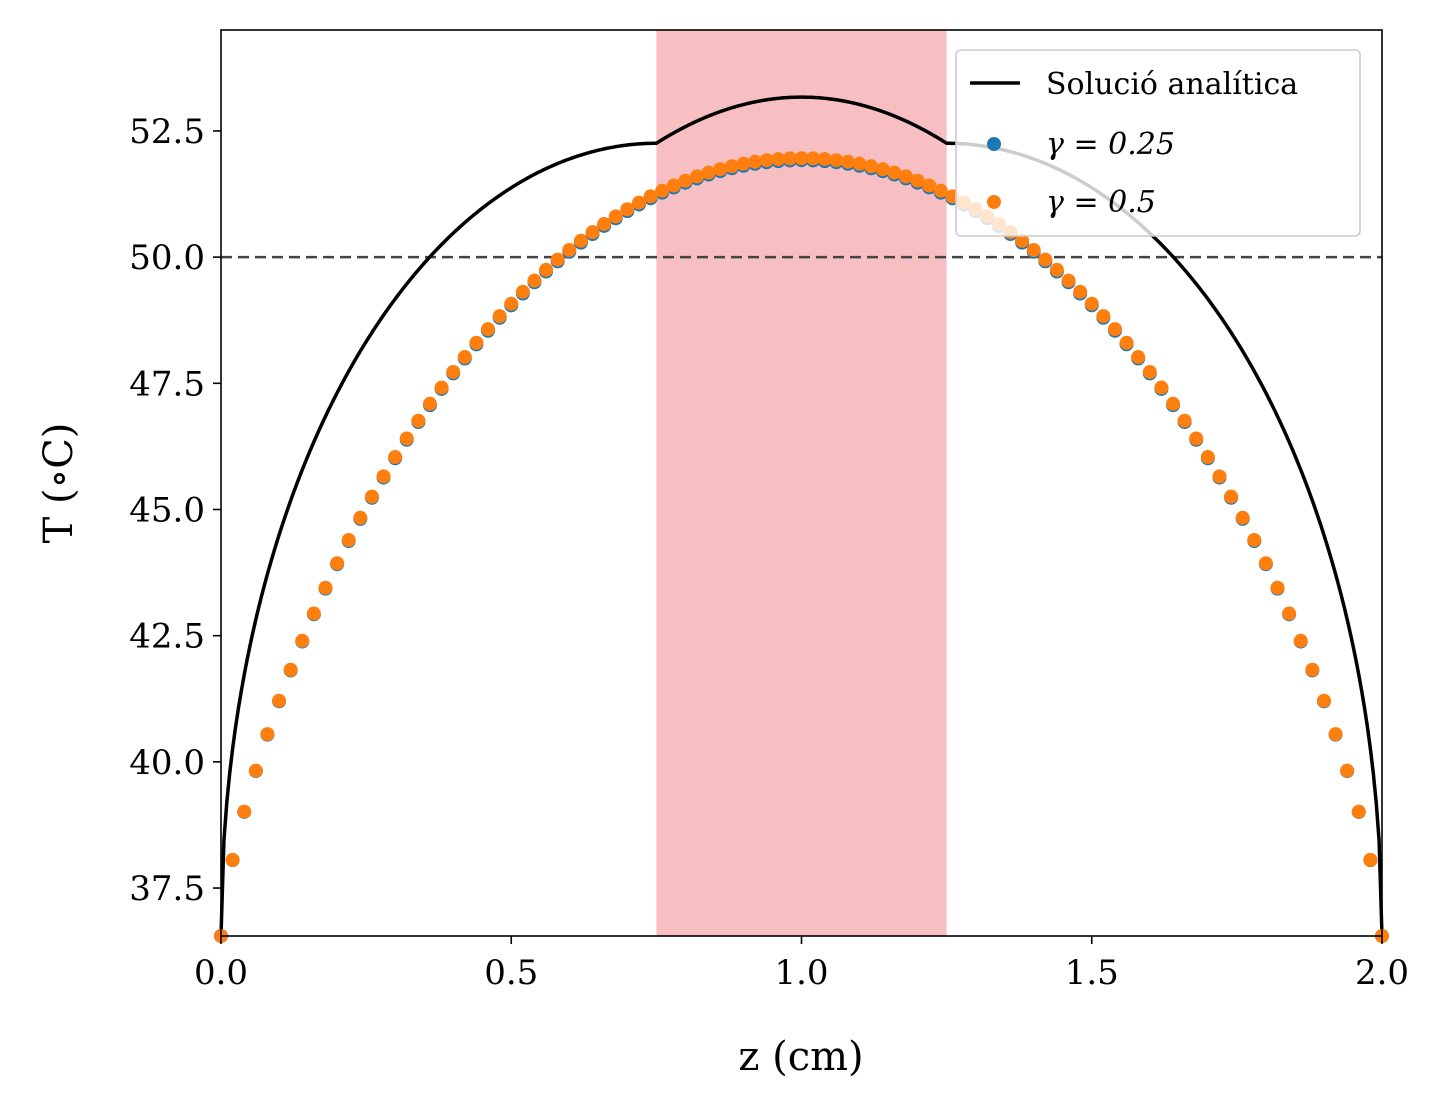 The height and width of the screenshot is (1114, 1444). Describe the element at coordinates (167, 132) in the screenshot. I see `y-tick-label: 52.5` at that location.